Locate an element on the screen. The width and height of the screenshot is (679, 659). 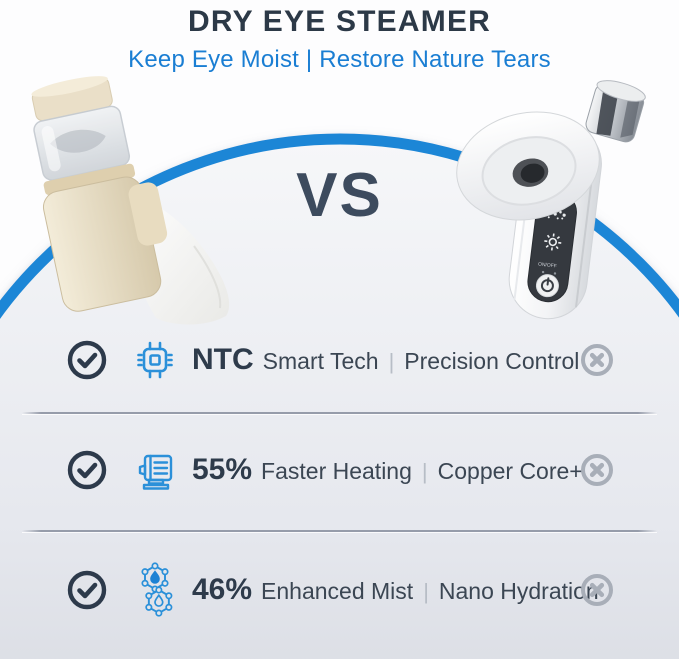
row-text: 46% Enhanced Mist | Nano Hydration is located at coordinates (395, 590).